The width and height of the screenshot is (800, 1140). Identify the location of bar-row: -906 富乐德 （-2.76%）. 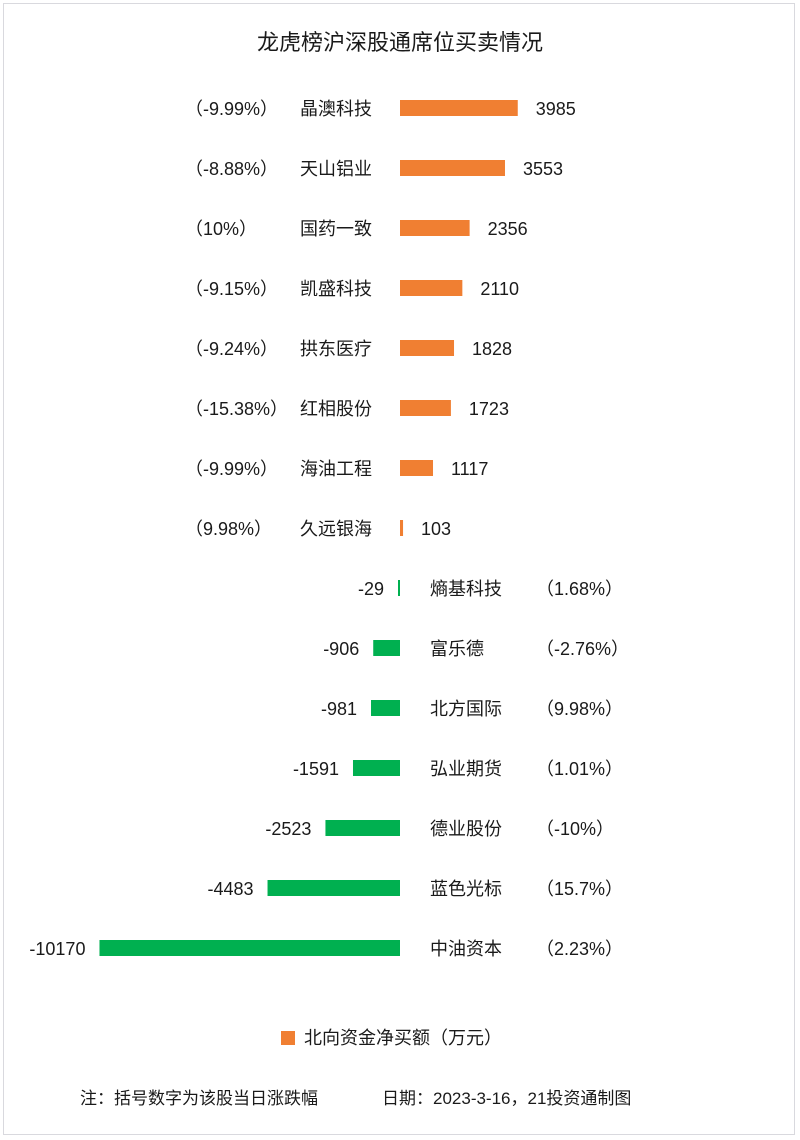
(476, 649).